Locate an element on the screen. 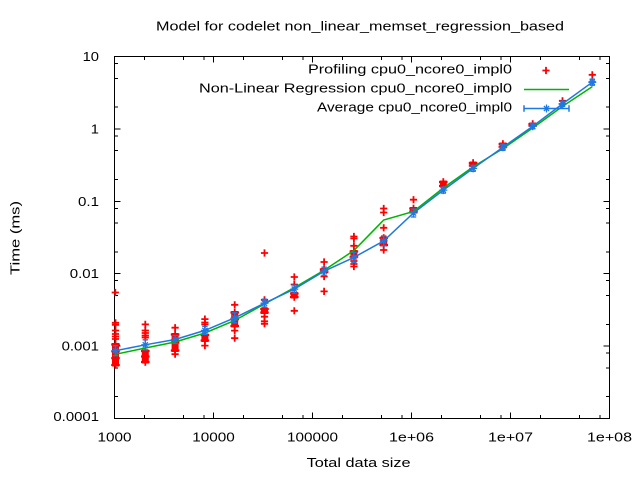 This screenshot has width=640, height=485. svg-text: 100000 is located at coordinates (312, 437).